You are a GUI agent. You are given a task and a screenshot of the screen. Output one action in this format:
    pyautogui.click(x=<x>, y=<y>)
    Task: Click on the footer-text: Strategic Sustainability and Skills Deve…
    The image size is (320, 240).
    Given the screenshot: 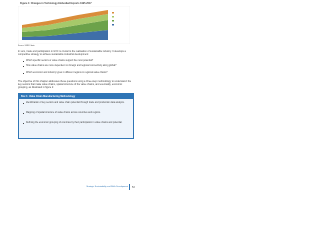 What is the action you would take?
    pyautogui.click(x=107, y=187)
    